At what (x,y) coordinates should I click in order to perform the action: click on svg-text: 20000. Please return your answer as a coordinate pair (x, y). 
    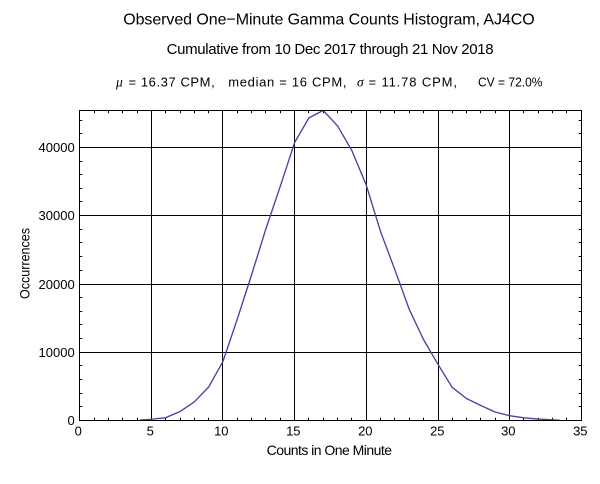
    Looking at the image, I should click on (57, 284).